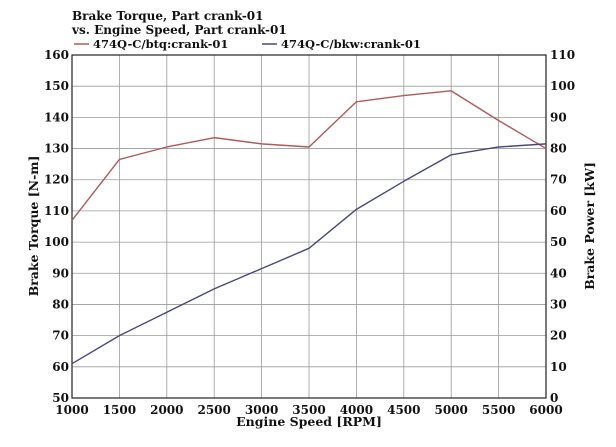 The height and width of the screenshot is (447, 616). Describe the element at coordinates (589, 226) in the screenshot. I see `y-right-axis-label: Brake Power [kW]` at that location.